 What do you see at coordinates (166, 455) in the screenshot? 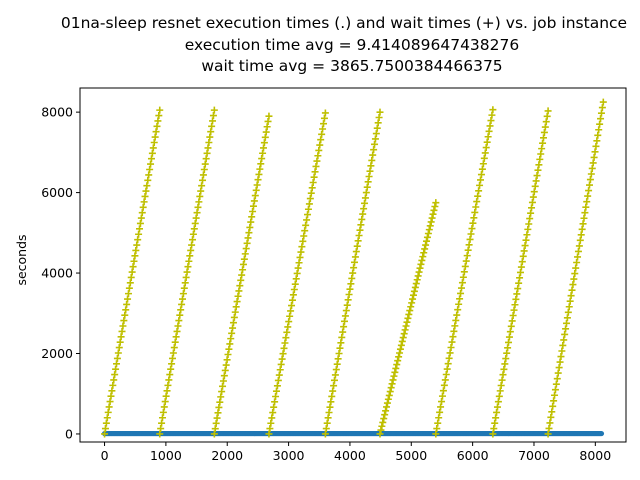
I see `x-tick-label: 1000` at bounding box center [166, 455].